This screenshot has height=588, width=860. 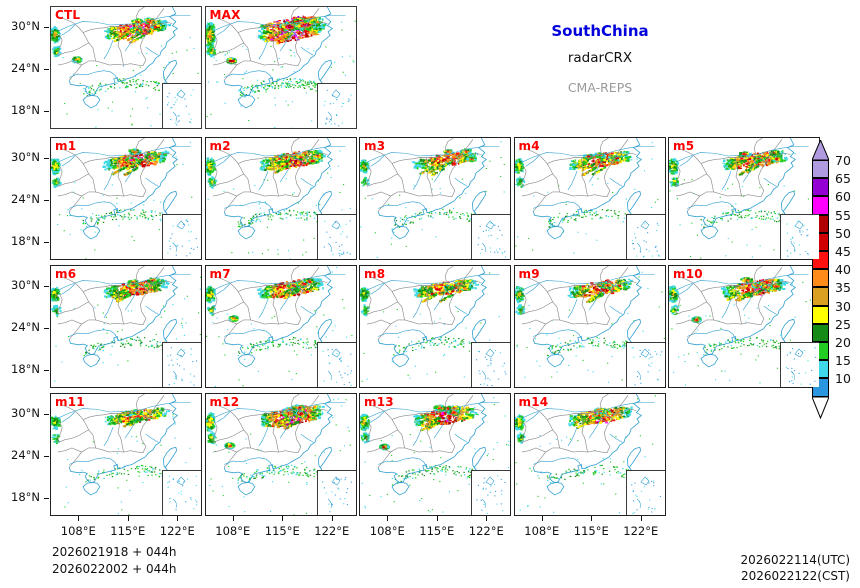 I want to click on panel-label: m5, so click(x=684, y=146).